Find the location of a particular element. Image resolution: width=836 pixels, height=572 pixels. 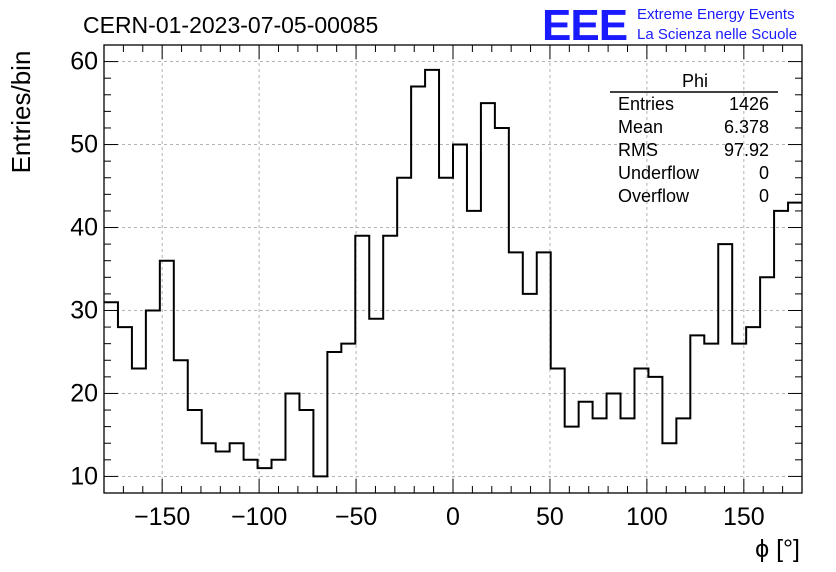

chart-title: CERN-01-2023-07-05-00085 is located at coordinates (230, 25).